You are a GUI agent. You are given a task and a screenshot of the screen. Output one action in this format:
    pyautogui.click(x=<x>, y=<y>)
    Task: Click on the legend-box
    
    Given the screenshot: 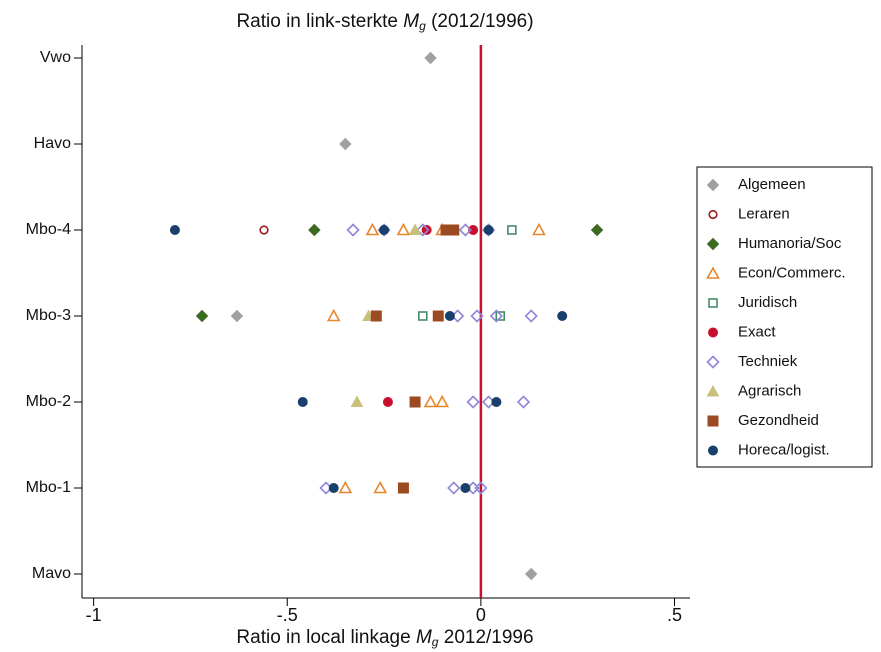 What is the action you would take?
    pyautogui.click(x=784, y=317)
    